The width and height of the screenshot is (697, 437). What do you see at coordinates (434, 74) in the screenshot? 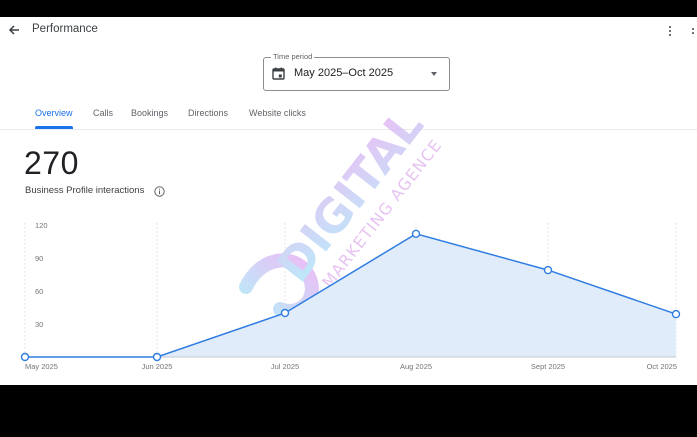
I see `dropdown-arrow-icon` at bounding box center [434, 74].